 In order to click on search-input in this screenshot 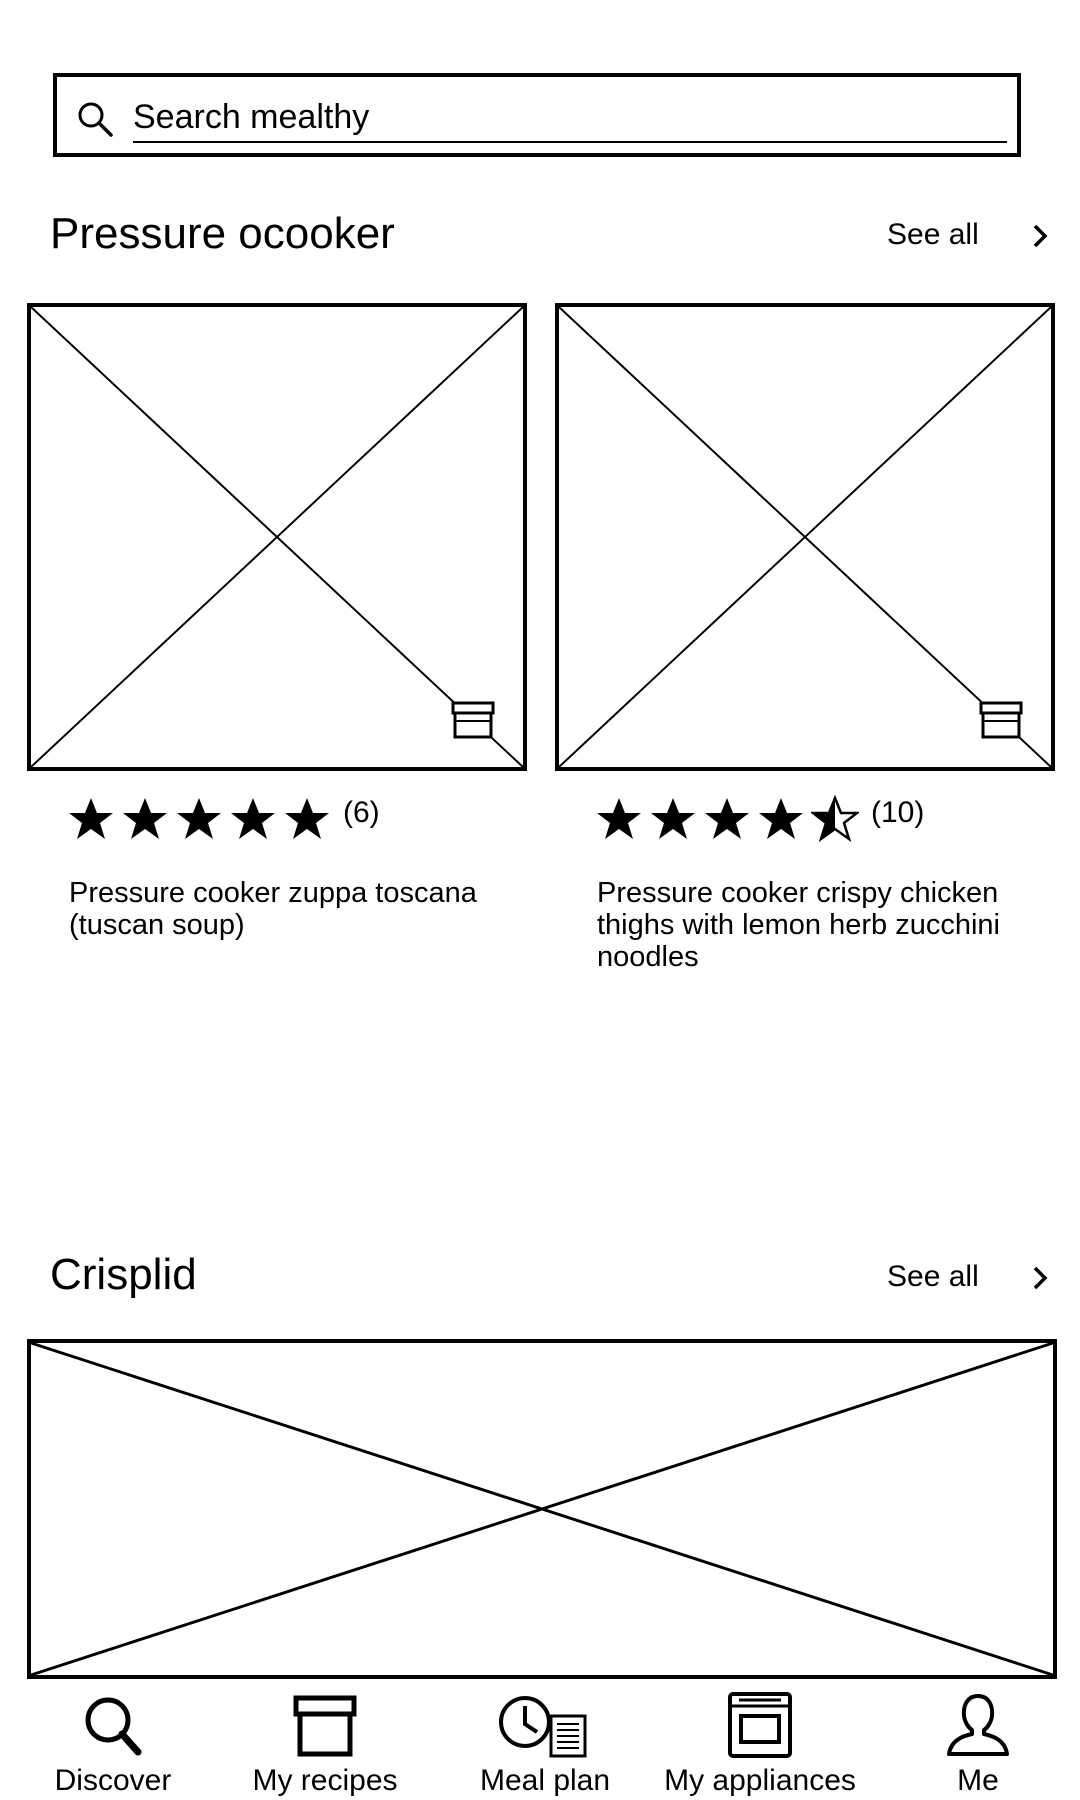, I will do `click(570, 118)`.